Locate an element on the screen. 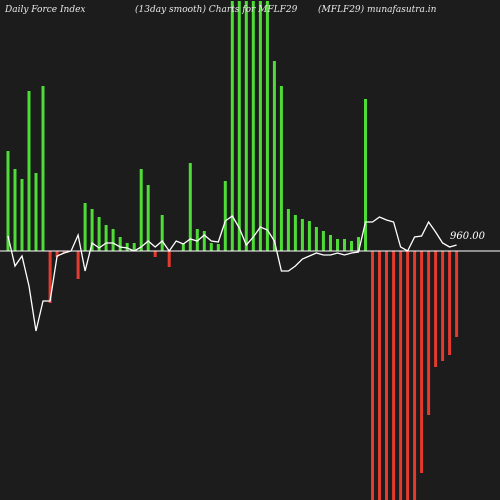 This screenshot has height=500, width=500. header-center: (13day smooth) Charts for MFLF29 is located at coordinates (216, 9).